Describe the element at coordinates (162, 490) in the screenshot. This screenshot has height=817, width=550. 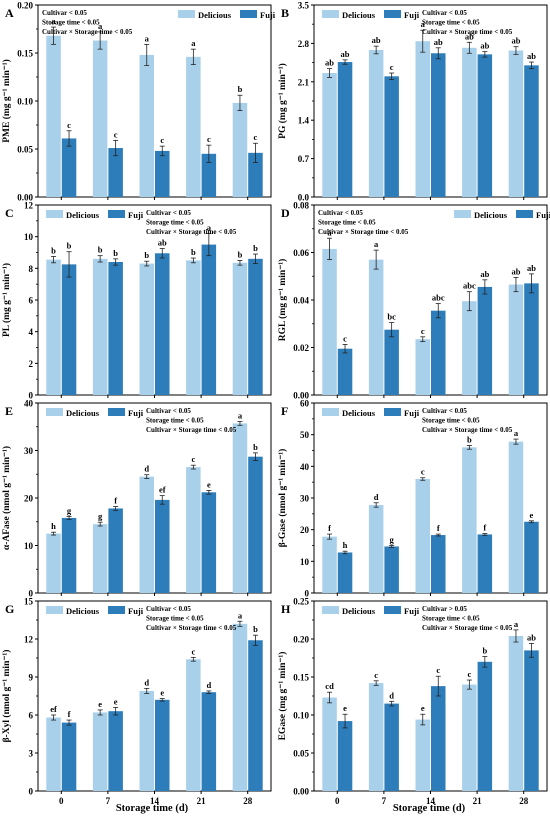
I see `significance-letter: ef` at that location.